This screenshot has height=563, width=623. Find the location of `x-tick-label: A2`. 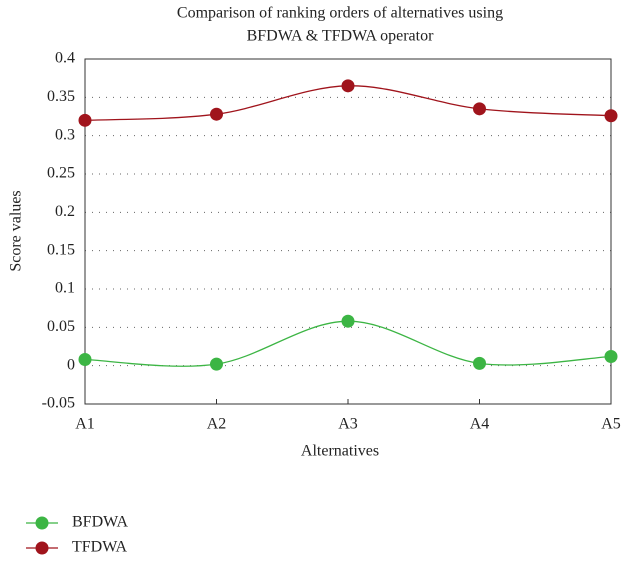

x-tick-label: A2 is located at coordinates (217, 424).